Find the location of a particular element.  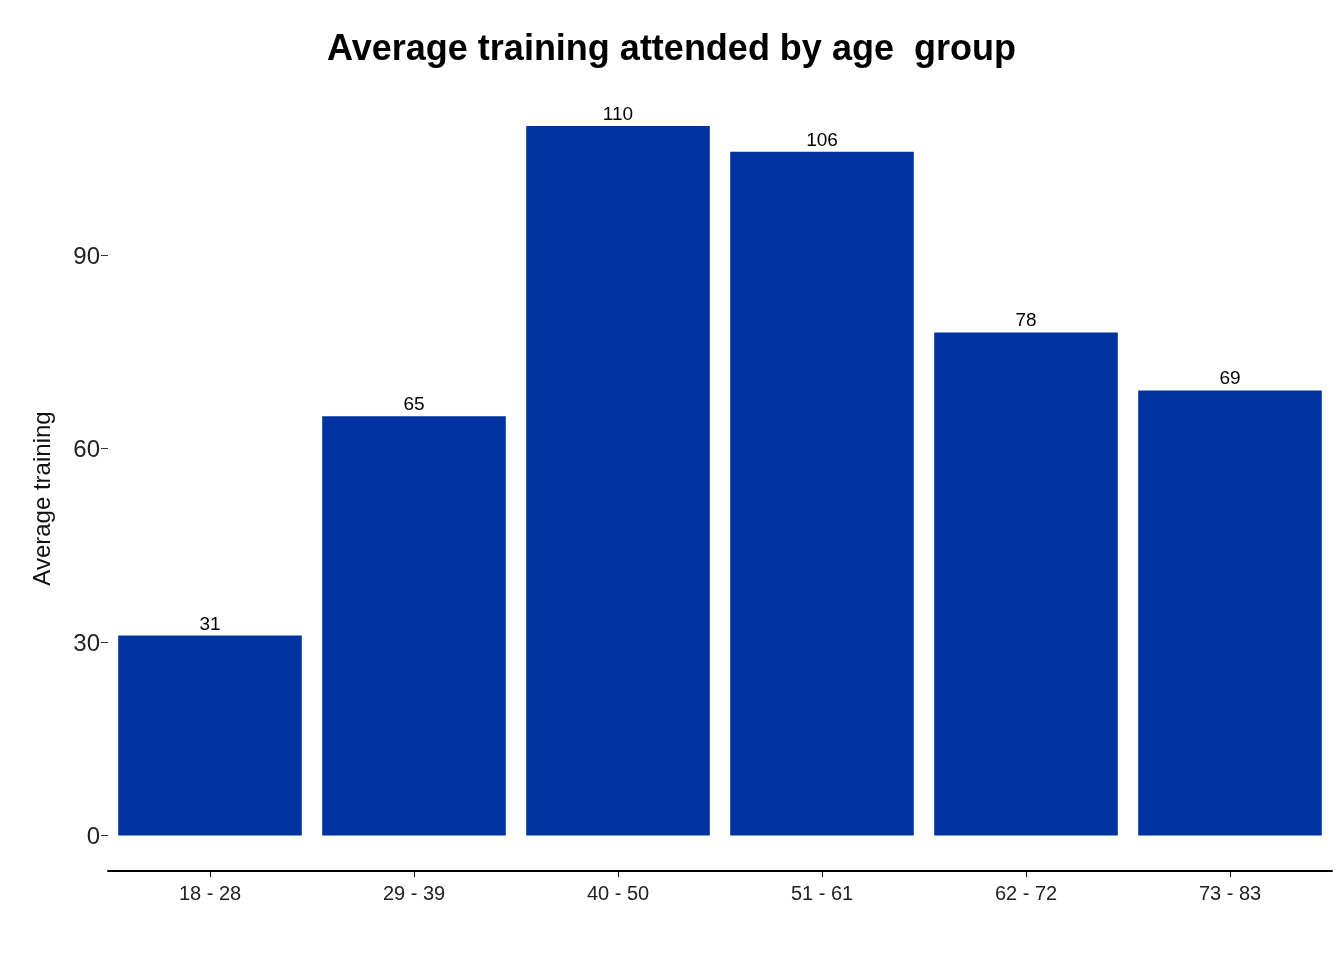

x-tick-label: 29 - 39 is located at coordinates (414, 893).